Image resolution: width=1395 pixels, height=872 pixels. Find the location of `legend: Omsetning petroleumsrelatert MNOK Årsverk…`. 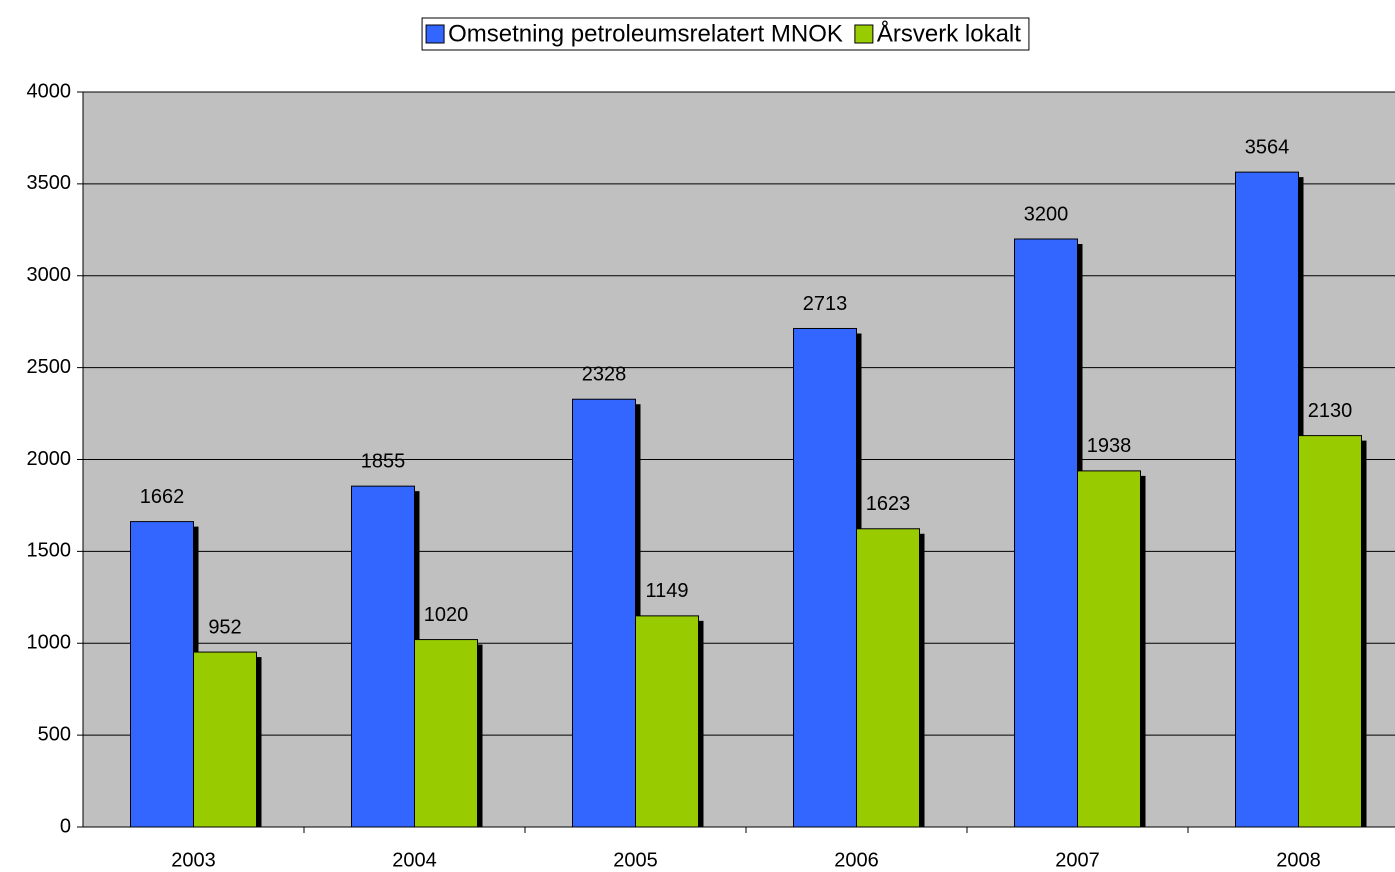

legend: Omsetning petroleumsrelatert MNOK Årsverk… is located at coordinates (725, 34).